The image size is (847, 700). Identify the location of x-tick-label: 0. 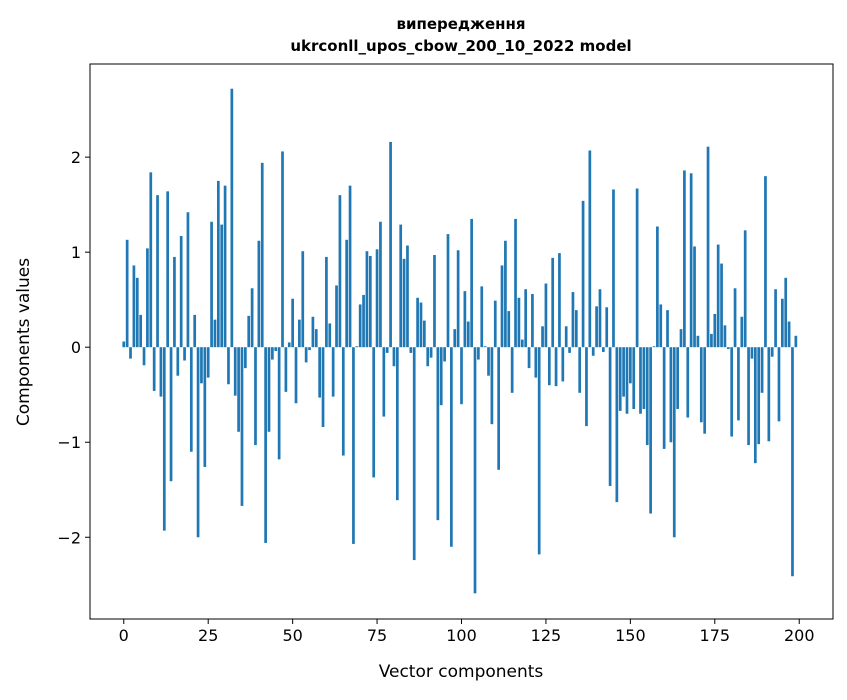
(124, 635).